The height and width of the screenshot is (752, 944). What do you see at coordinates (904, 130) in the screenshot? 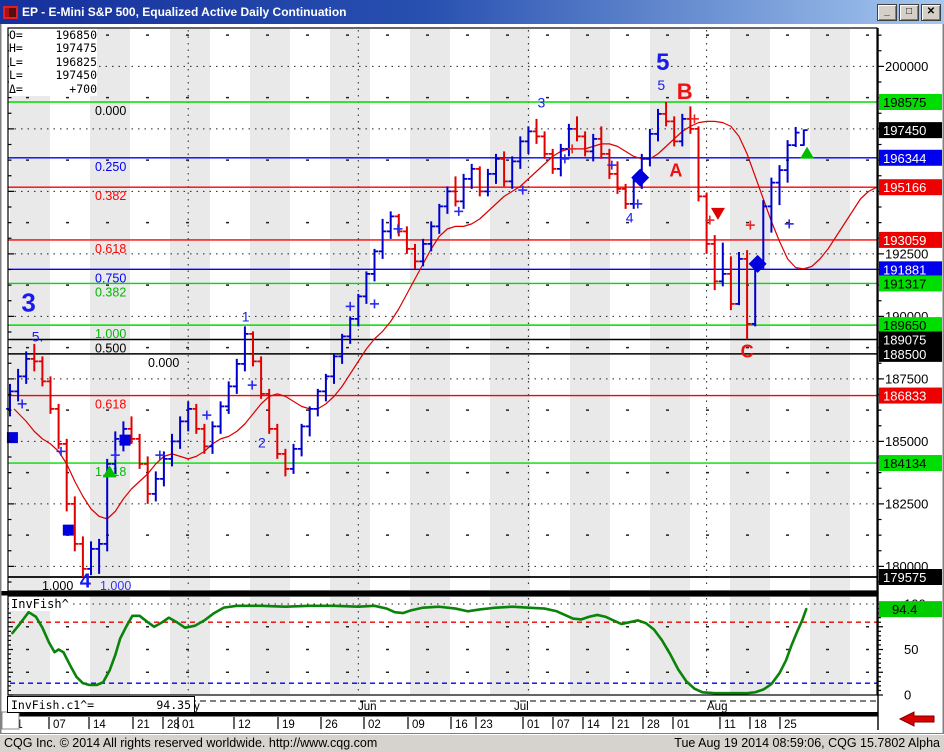
I see `price-tag-value: 197450` at bounding box center [904, 130].